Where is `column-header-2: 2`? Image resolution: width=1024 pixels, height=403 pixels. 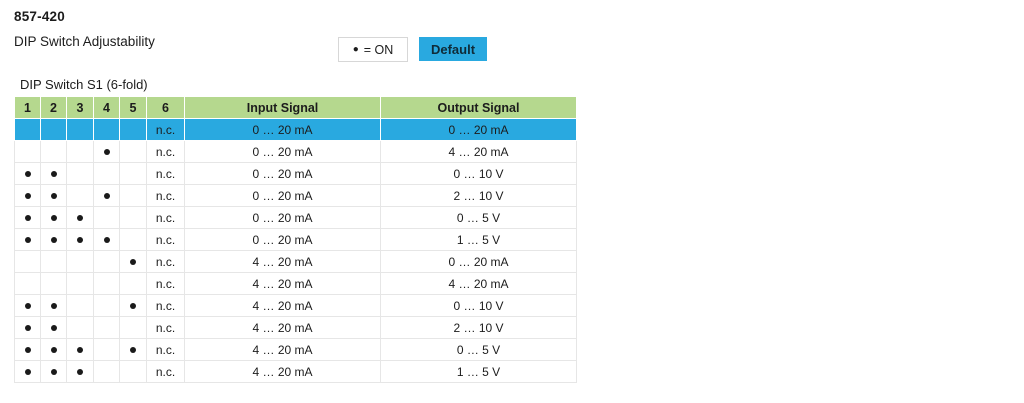
column-header-2: 2 is located at coordinates (53, 107).